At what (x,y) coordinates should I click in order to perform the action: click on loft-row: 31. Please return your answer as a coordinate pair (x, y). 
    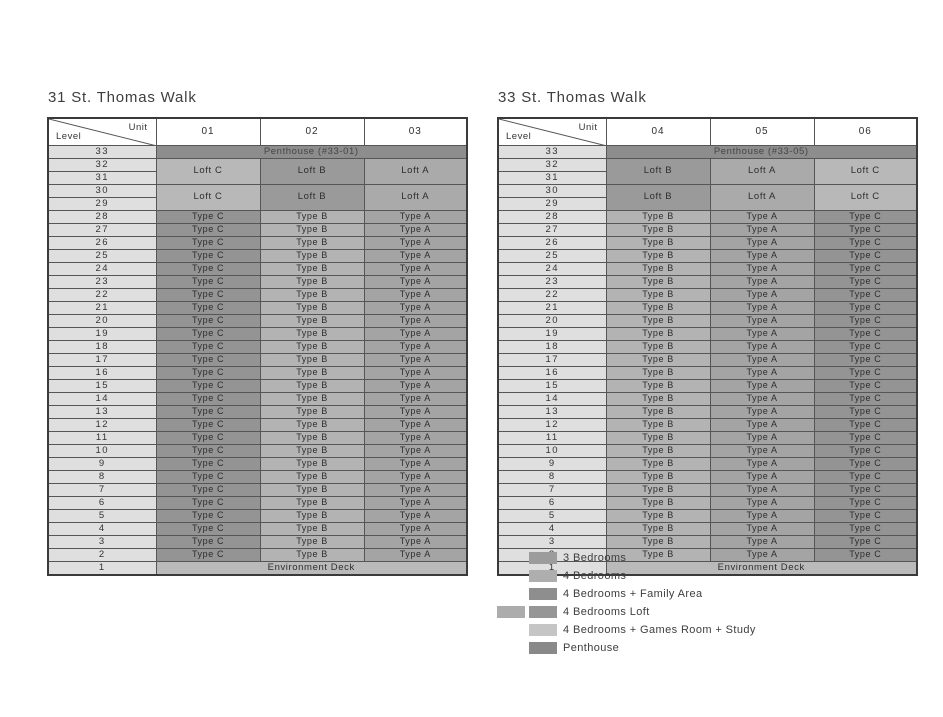
    Looking at the image, I should click on (707, 177).